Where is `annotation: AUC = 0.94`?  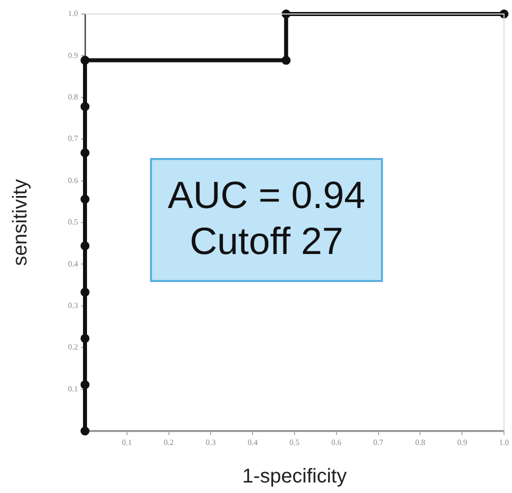 annotation: AUC = 0.94 is located at coordinates (267, 197).